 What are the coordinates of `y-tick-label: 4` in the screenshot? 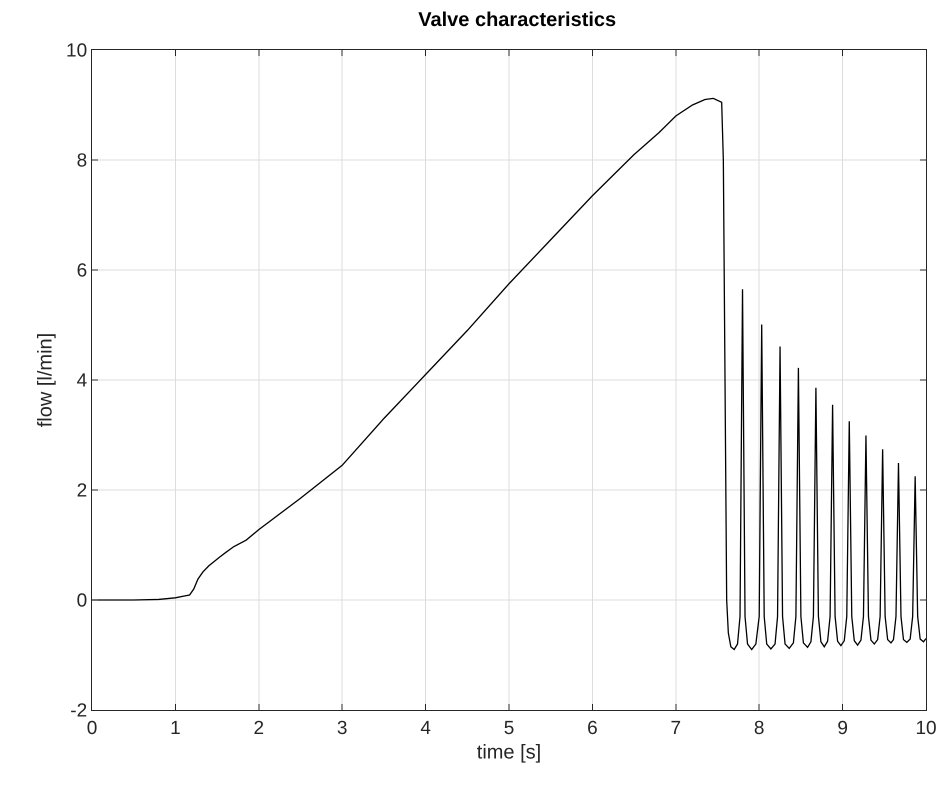 It's located at (82, 381).